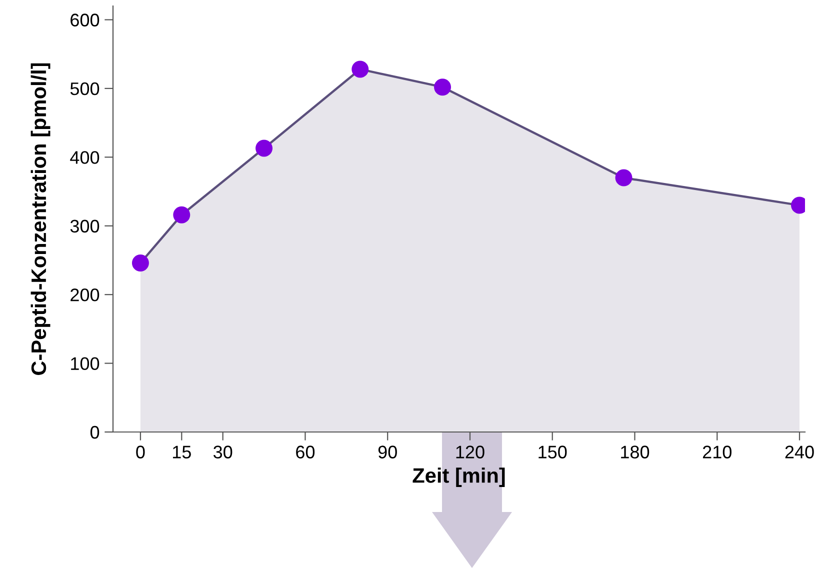 The width and height of the screenshot is (823, 570). What do you see at coordinates (387, 452) in the screenshot?
I see `x-tick-label: 90` at bounding box center [387, 452].